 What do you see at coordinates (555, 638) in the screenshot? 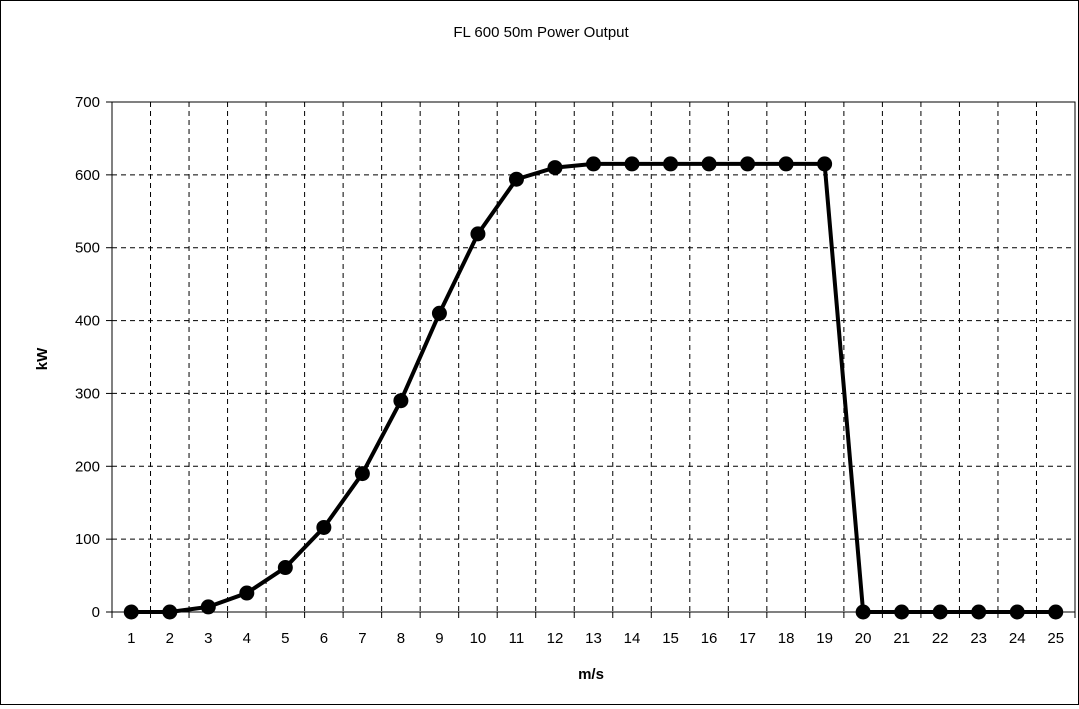
I see `x-tick-label: 12` at bounding box center [555, 638].